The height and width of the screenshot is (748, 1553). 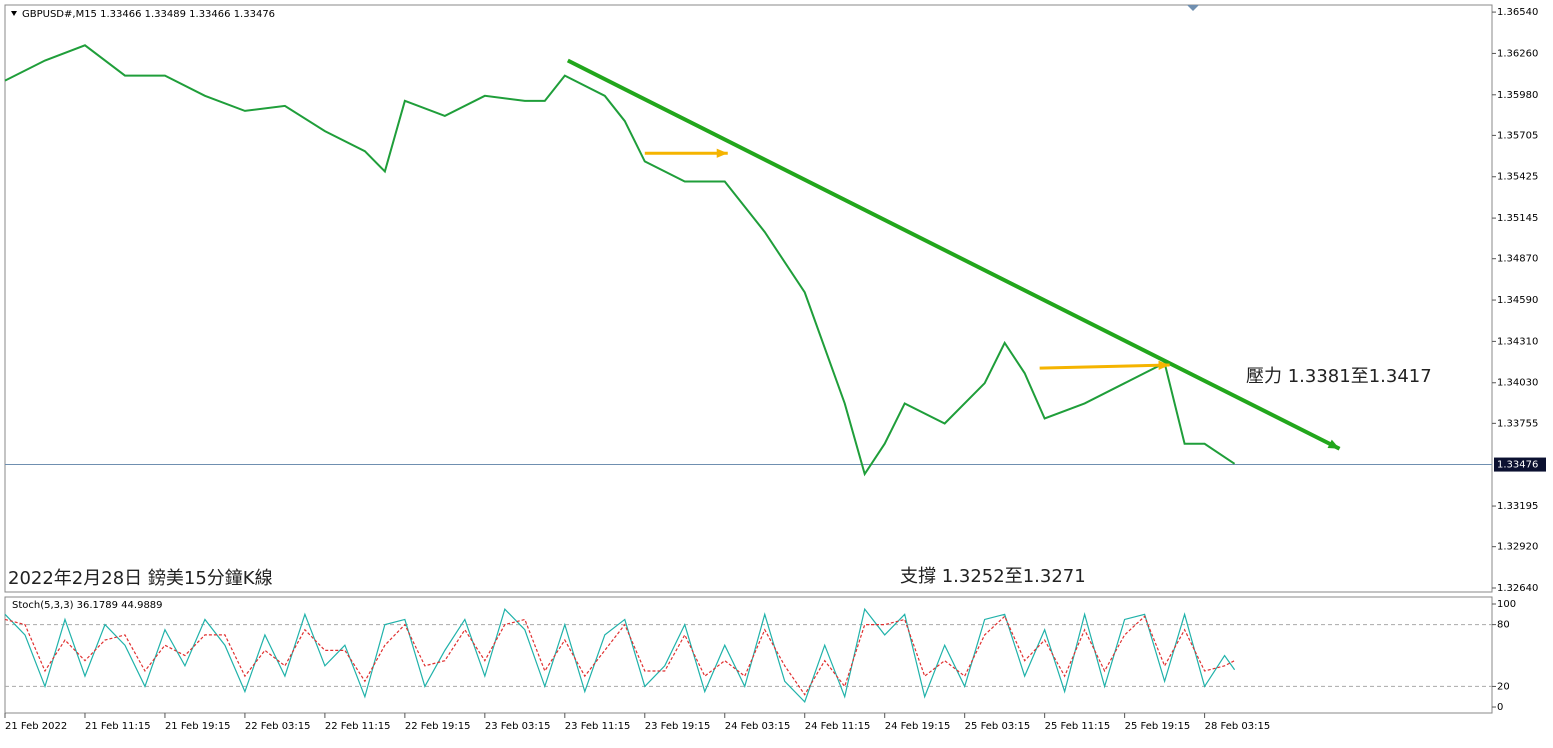 I want to click on current-price-label: 1.33476, so click(x=1517, y=465).